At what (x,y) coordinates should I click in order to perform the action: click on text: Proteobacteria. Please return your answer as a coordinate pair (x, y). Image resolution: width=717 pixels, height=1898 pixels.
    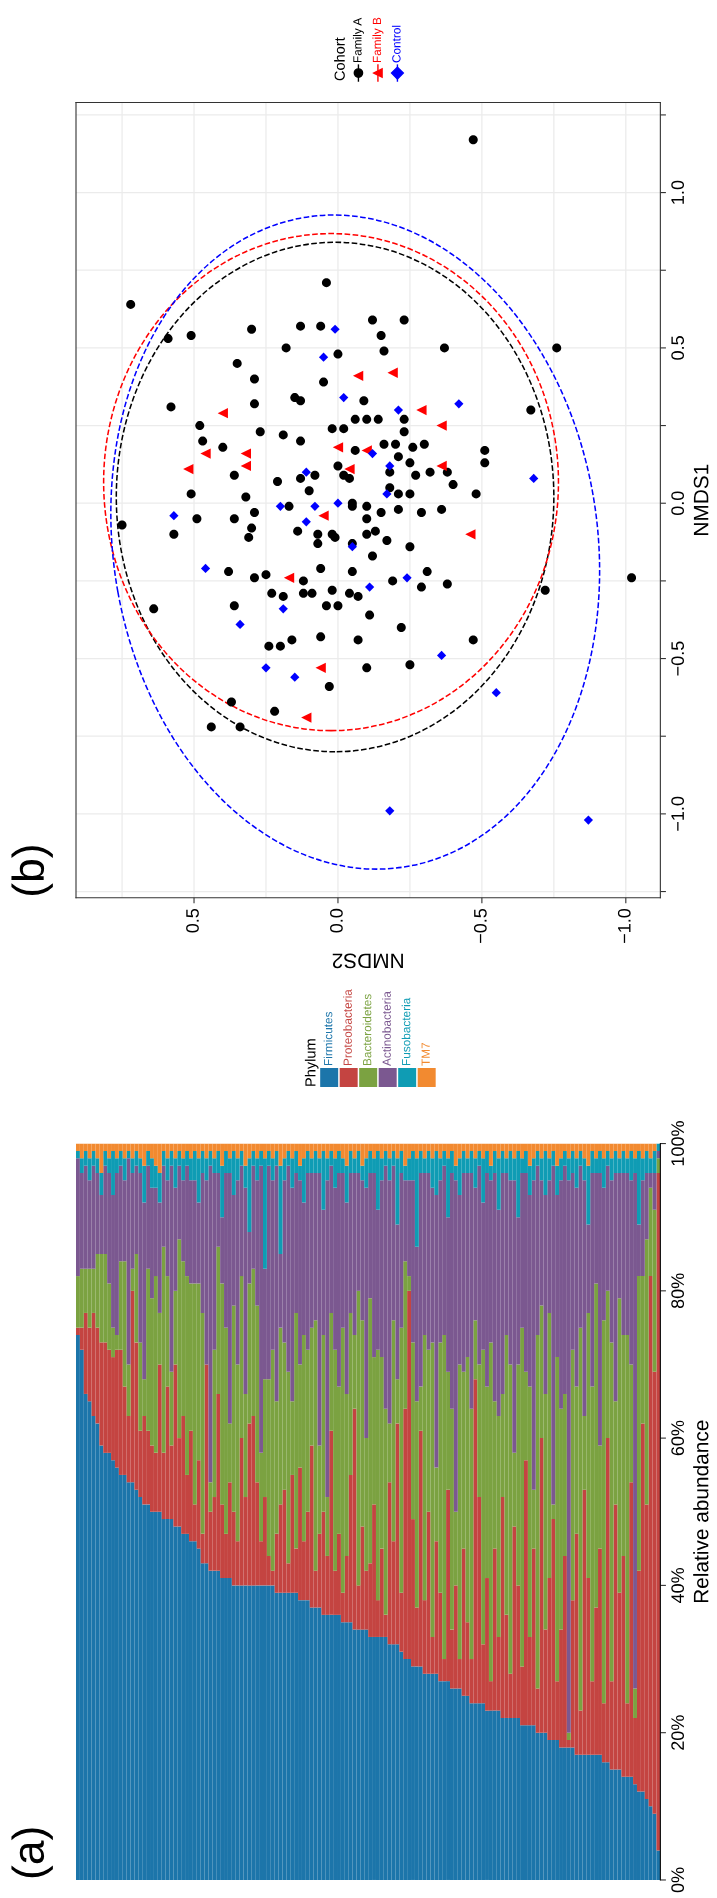
    Looking at the image, I should click on (347, 1027).